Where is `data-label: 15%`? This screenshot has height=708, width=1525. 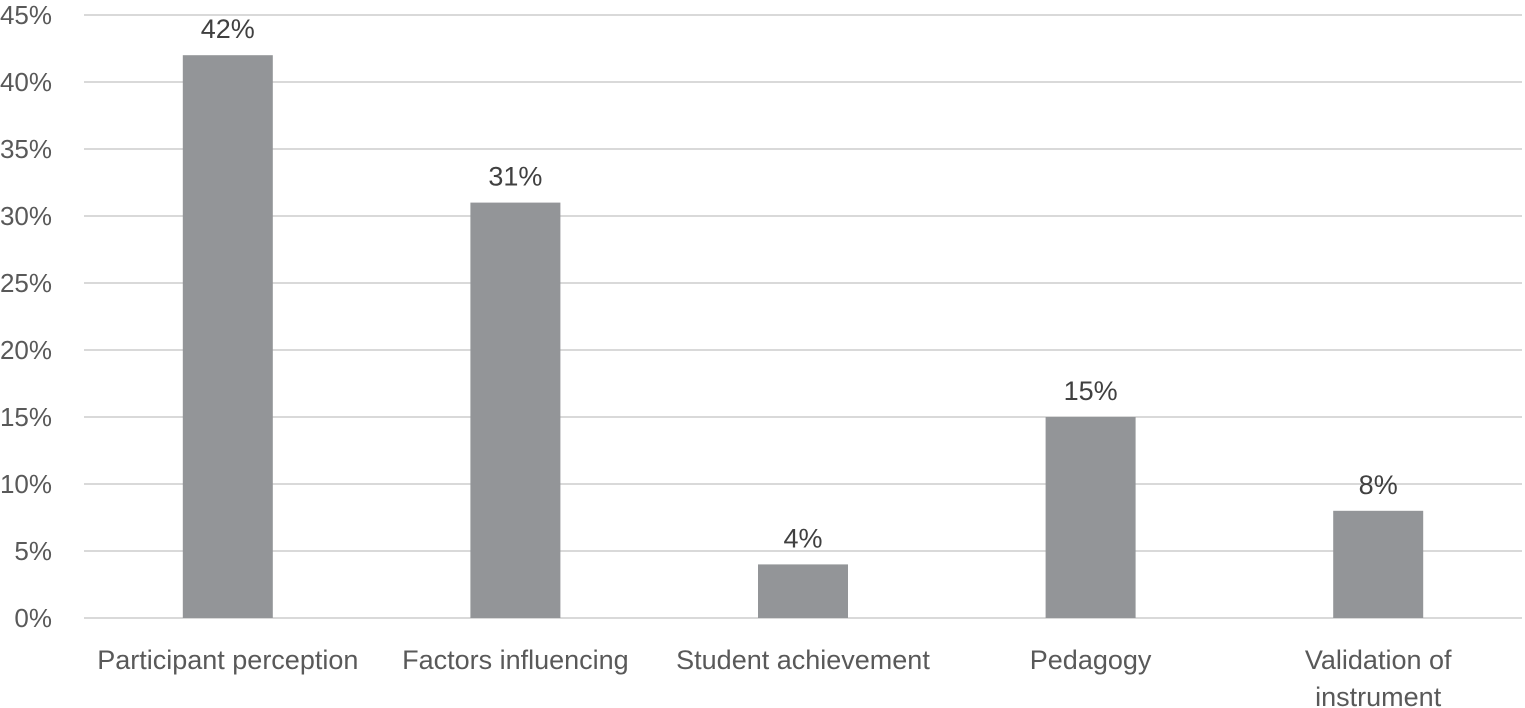 data-label: 15% is located at coordinates (1091, 391).